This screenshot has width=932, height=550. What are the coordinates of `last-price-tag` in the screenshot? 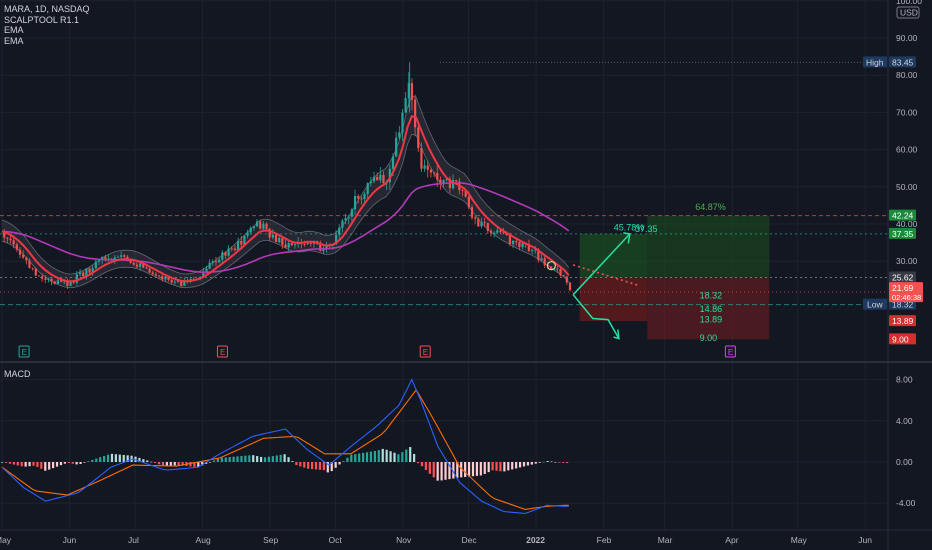 It's located at (906, 292).